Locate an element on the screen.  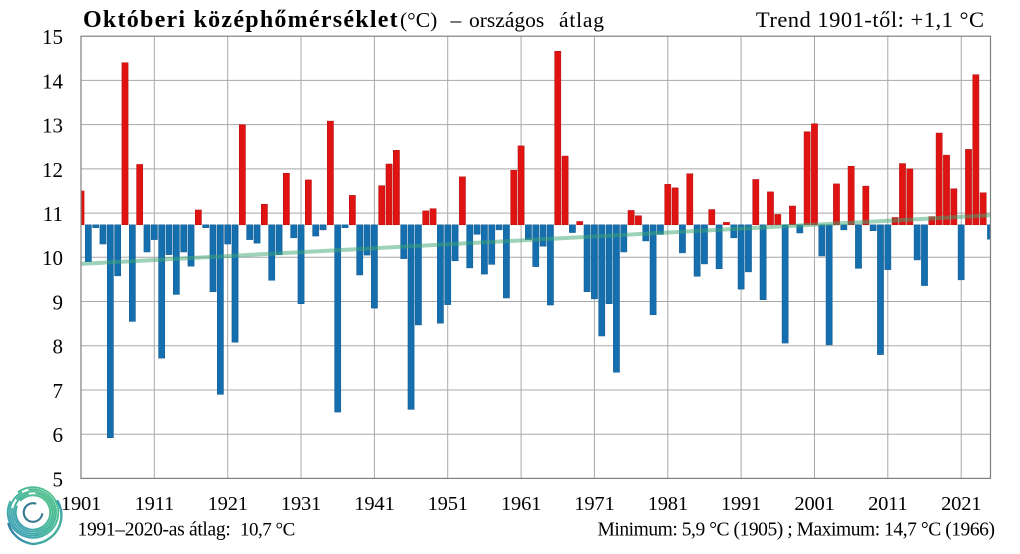
svg-text: 10,7 °C is located at coordinates (267, 530).